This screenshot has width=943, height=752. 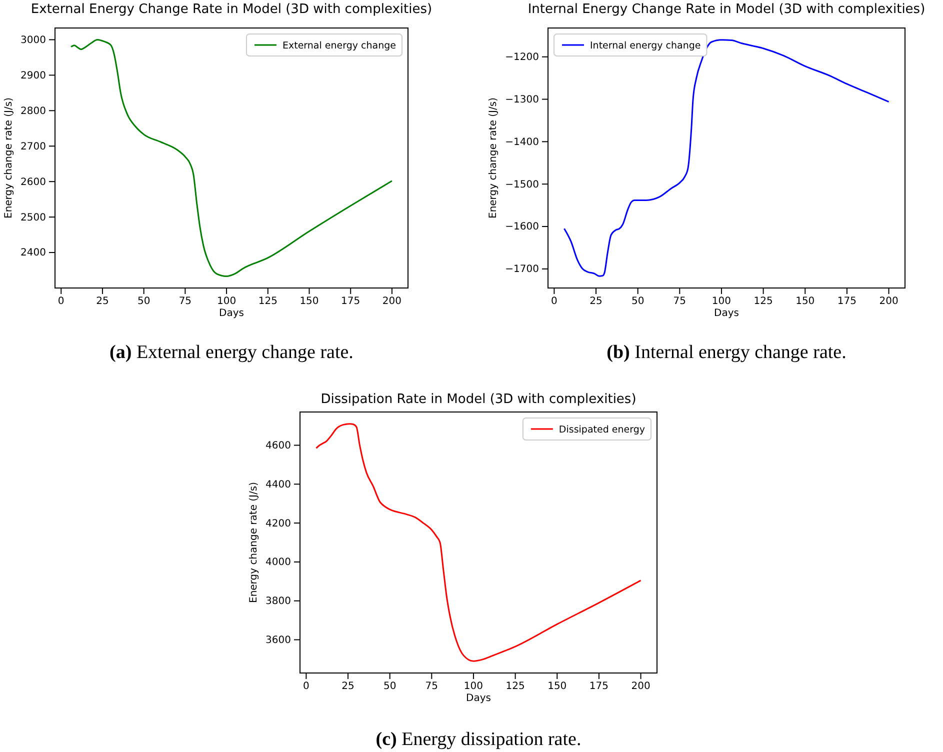 What do you see at coordinates (278, 602) in the screenshot?
I see `y-tick-label: 3800` at bounding box center [278, 602].